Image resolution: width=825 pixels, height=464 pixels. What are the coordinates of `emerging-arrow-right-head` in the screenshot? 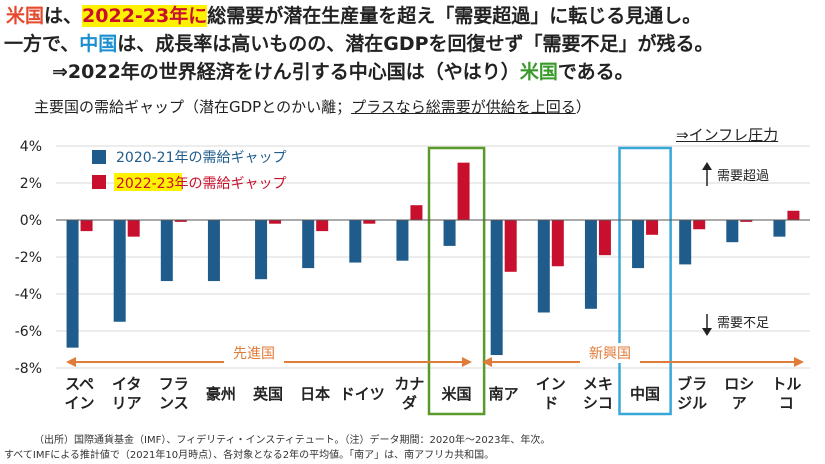 It's located at (799, 362).